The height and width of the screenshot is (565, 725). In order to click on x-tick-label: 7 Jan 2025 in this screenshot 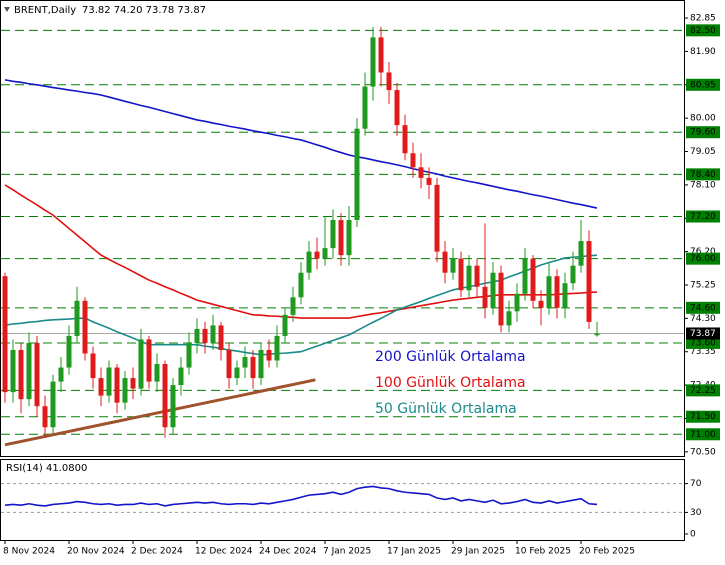, I will do `click(347, 552)`.